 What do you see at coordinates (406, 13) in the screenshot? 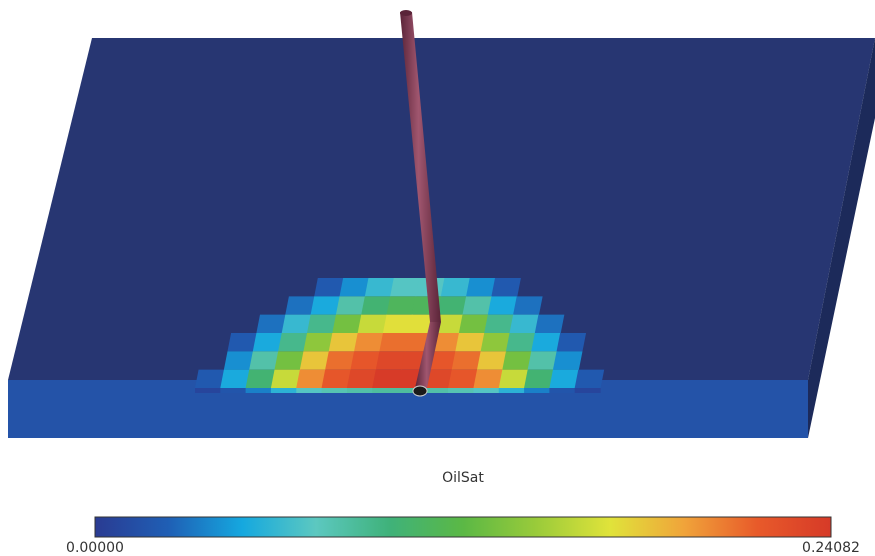
I see `well-top-cap` at bounding box center [406, 13].